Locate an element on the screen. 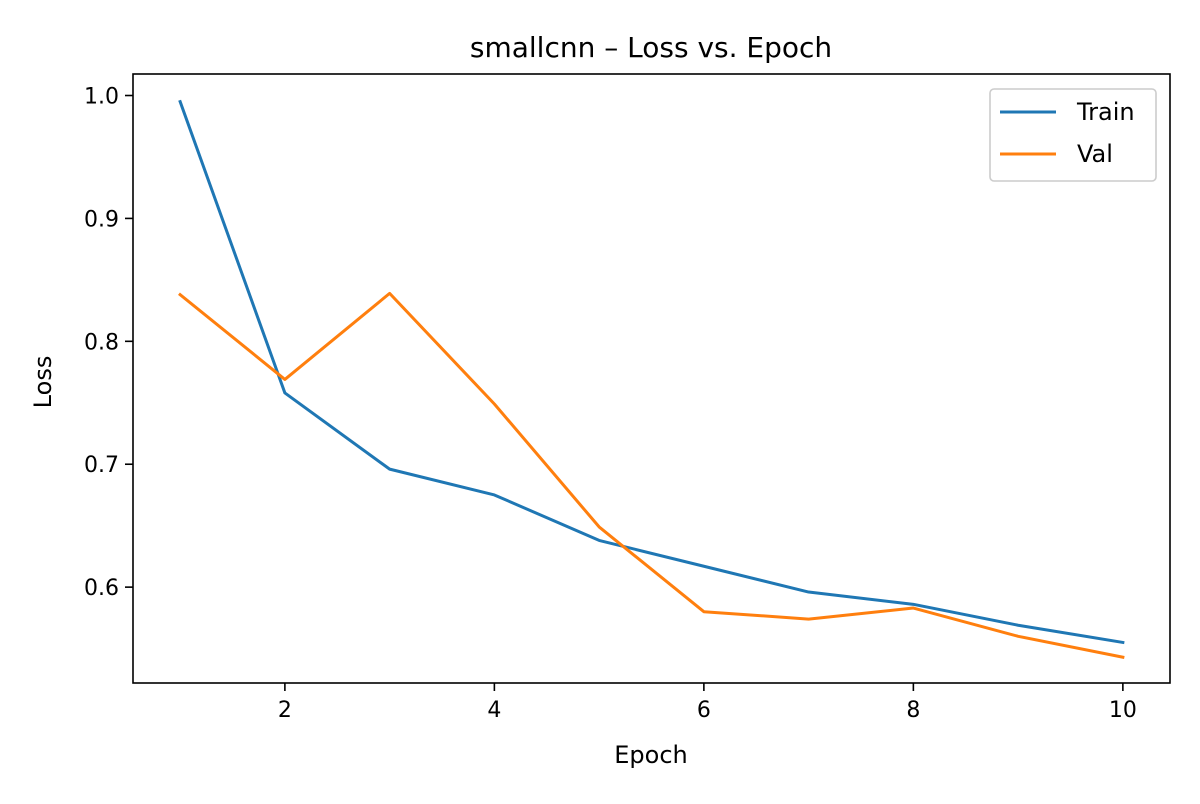 This screenshot has height=804, width=1200. y-tick-label: 0.7 is located at coordinates (101, 465).